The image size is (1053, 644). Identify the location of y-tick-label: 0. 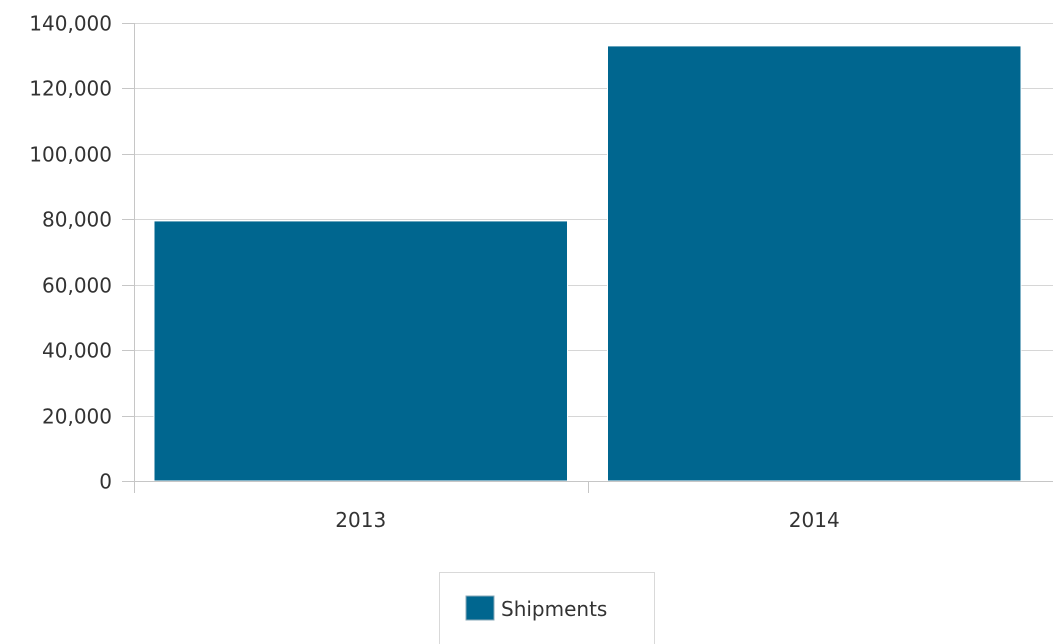
(105, 482).